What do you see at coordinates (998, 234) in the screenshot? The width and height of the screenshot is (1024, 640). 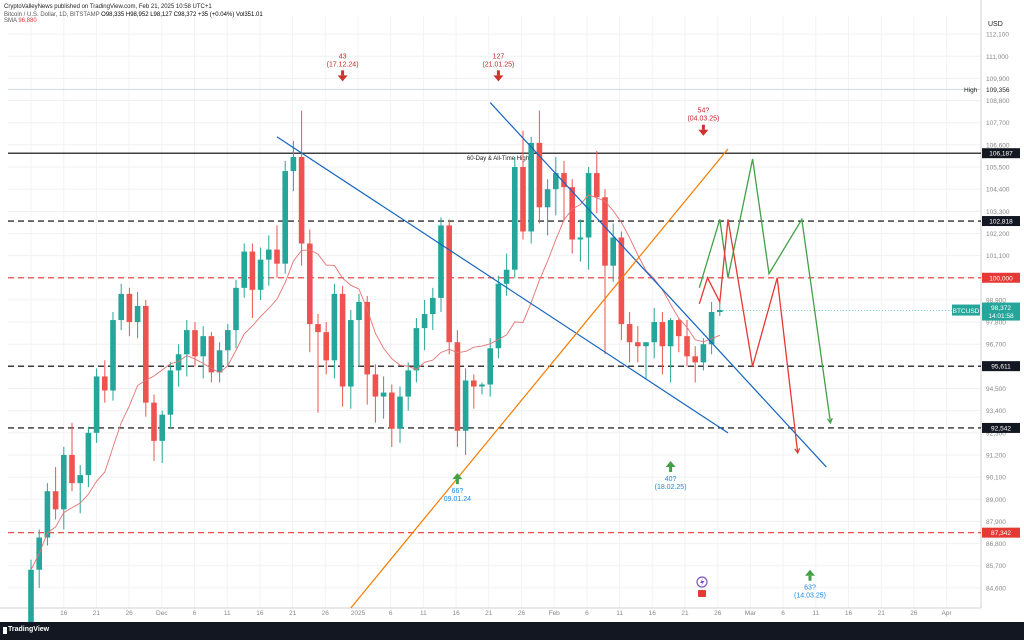 I see `y-tick-label: 102,200` at bounding box center [998, 234].